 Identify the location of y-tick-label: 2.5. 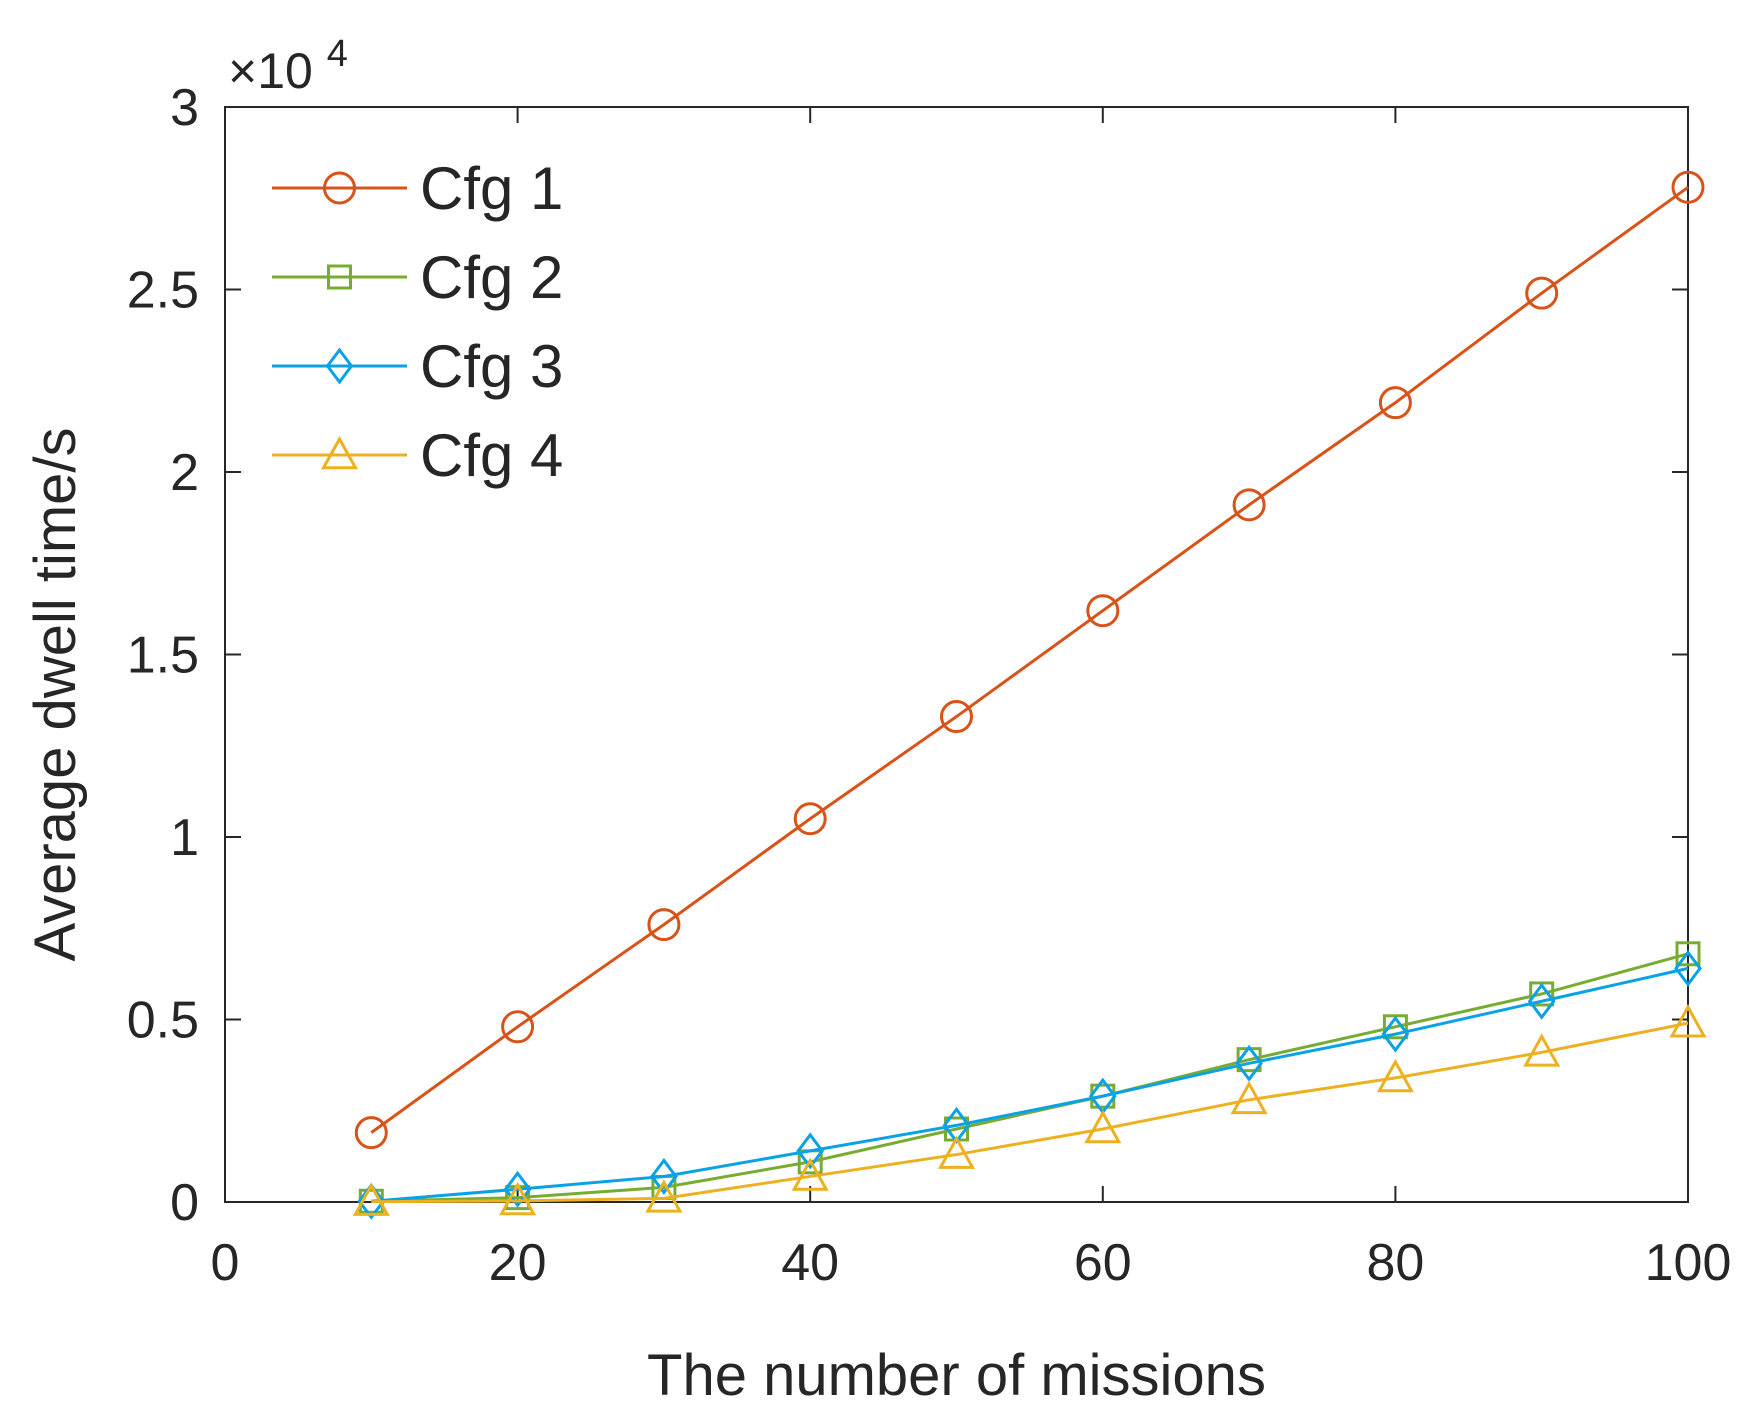
(163, 291).